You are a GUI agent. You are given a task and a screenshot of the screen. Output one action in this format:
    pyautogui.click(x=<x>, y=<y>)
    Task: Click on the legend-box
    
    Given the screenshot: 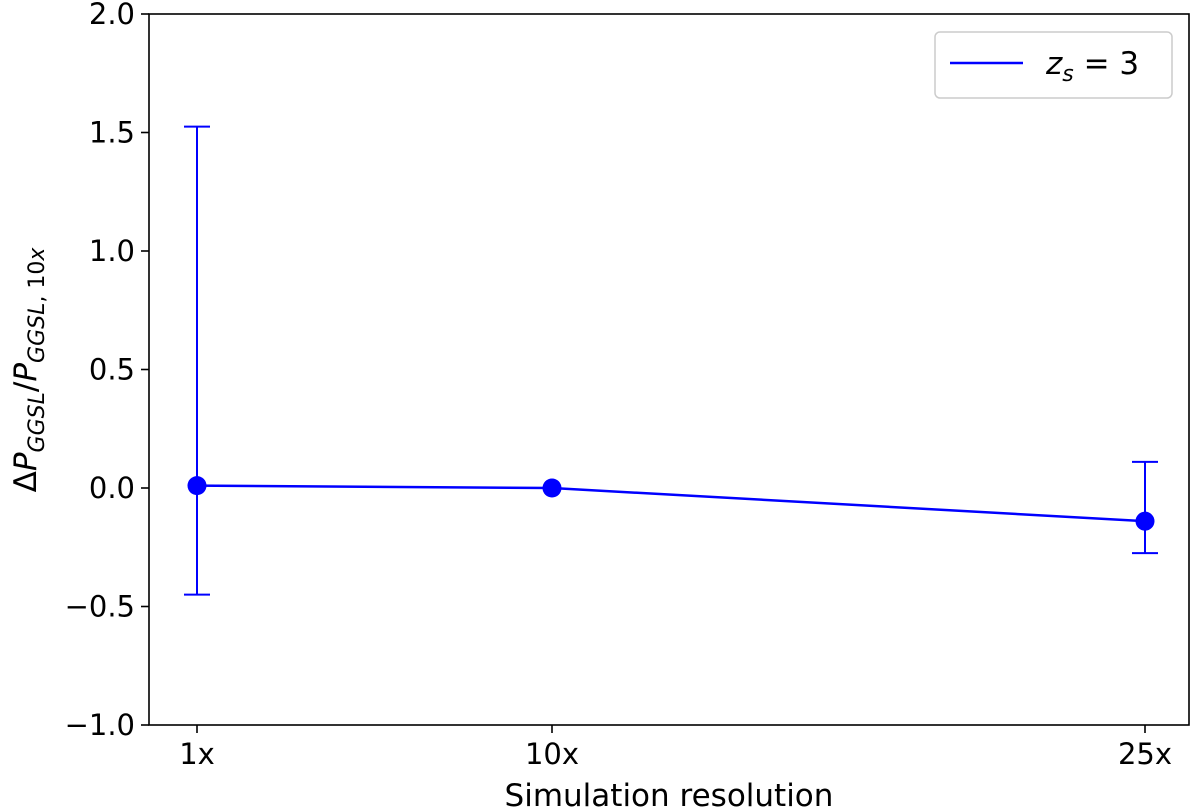 What is the action you would take?
    pyautogui.click(x=1053, y=65)
    